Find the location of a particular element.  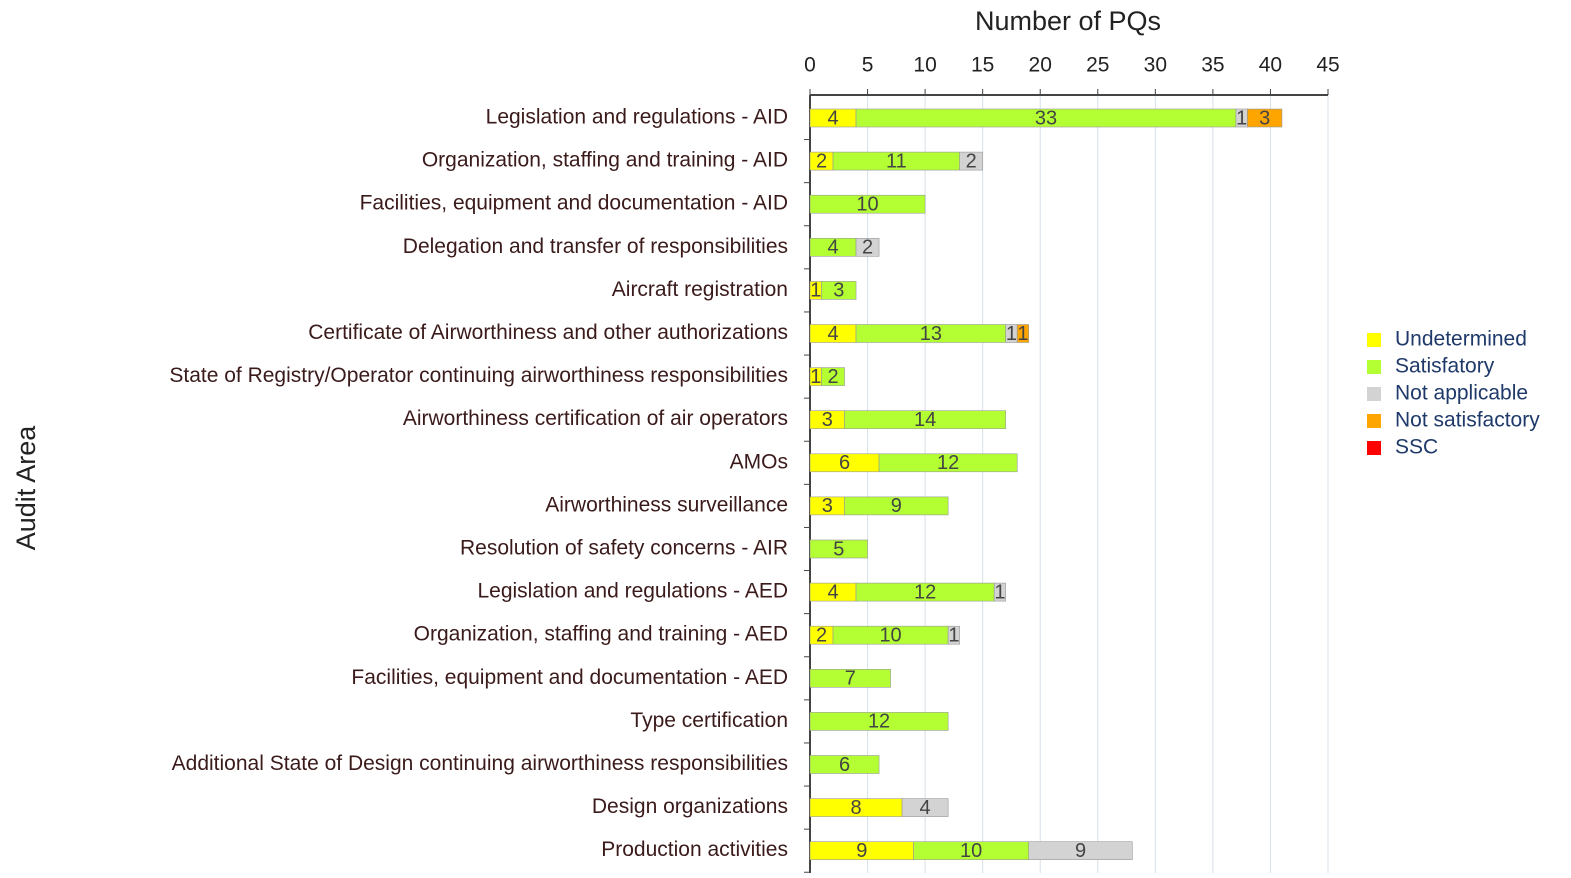

category-label: Type certification is located at coordinates (709, 720).